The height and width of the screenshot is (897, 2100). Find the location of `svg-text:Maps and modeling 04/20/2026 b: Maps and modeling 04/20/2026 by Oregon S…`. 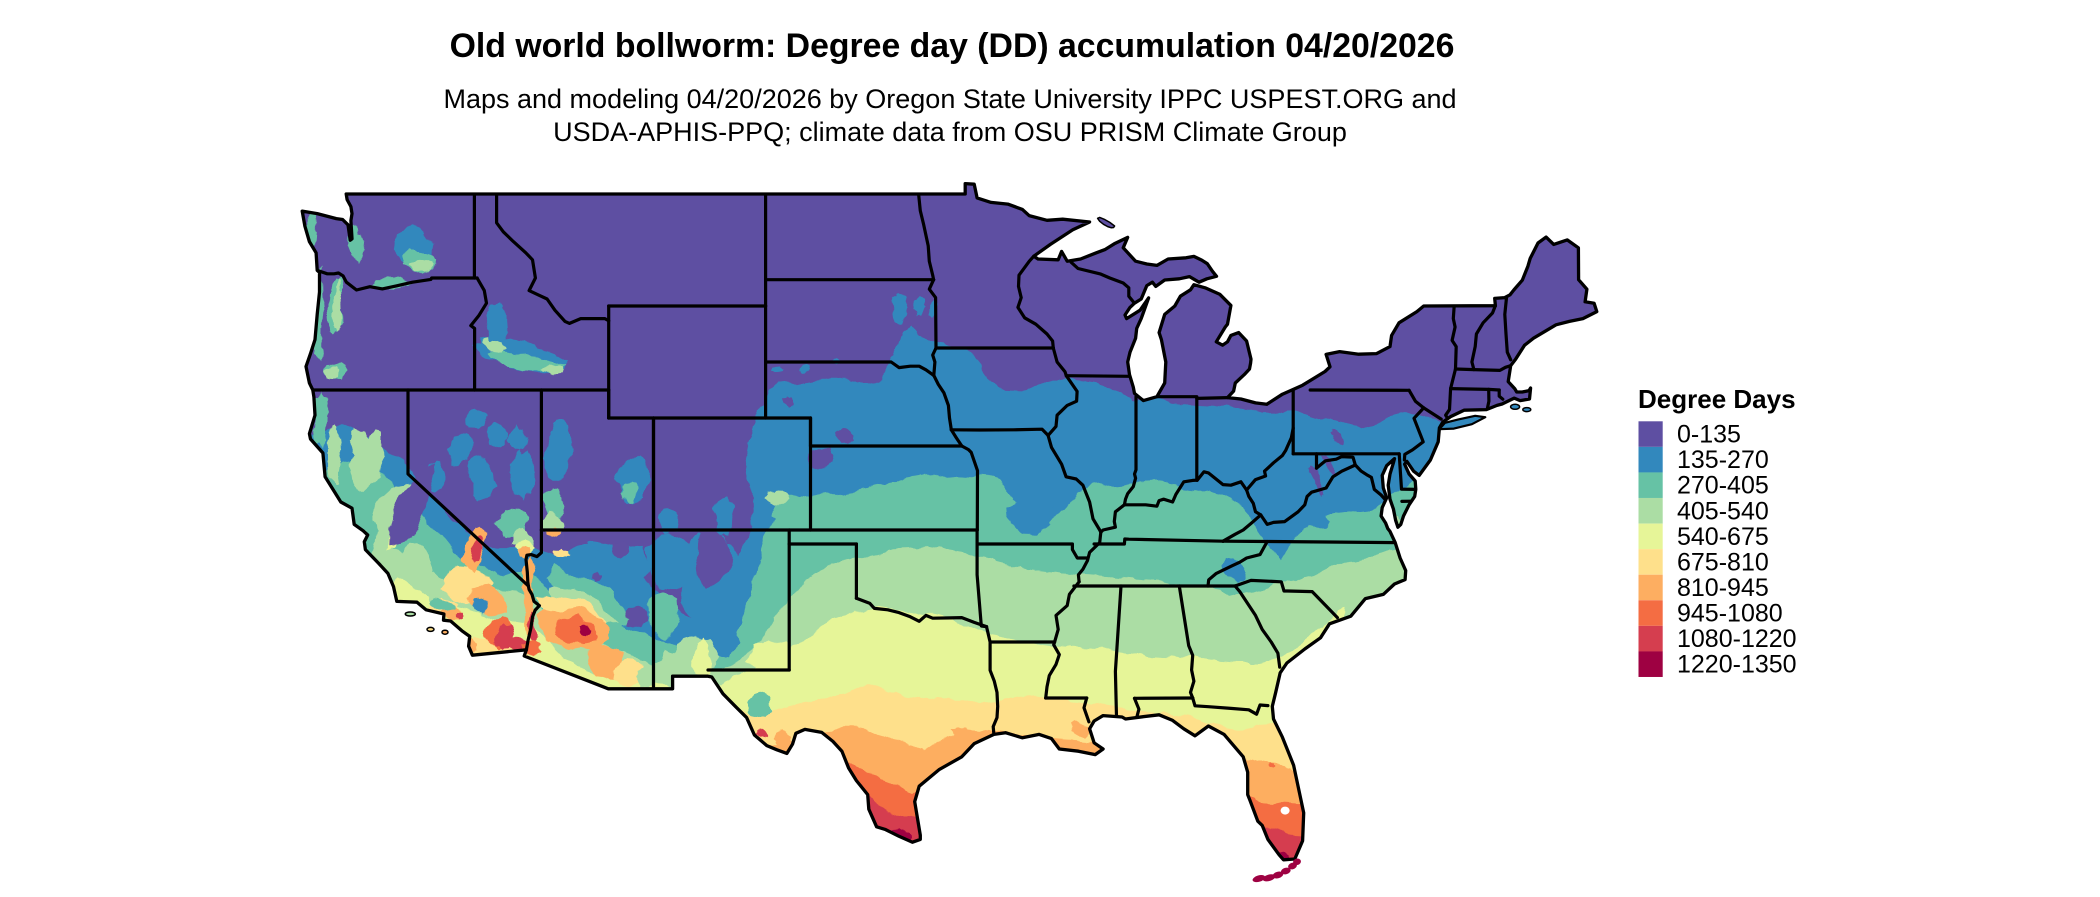

svg-text:Maps and modeling 04/20/2026 b: Maps and modeling 04/20/2026 by Oregon S… is located at coordinates (949, 99).